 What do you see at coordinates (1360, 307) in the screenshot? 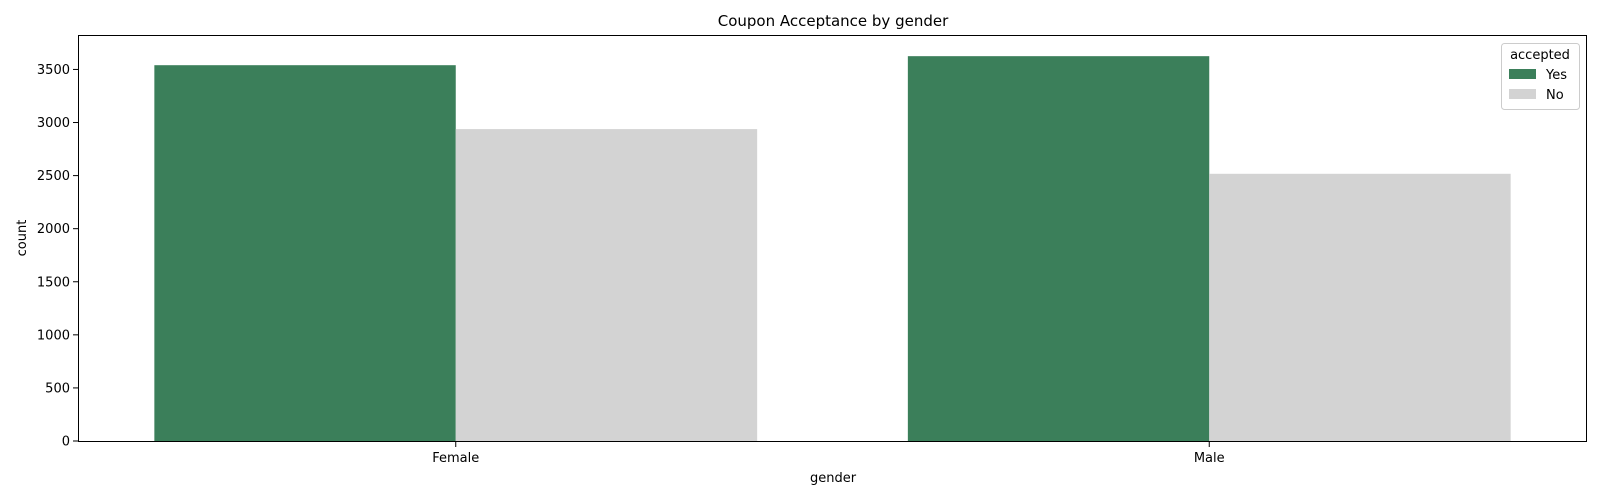
I see `bar-no-male` at bounding box center [1360, 307].